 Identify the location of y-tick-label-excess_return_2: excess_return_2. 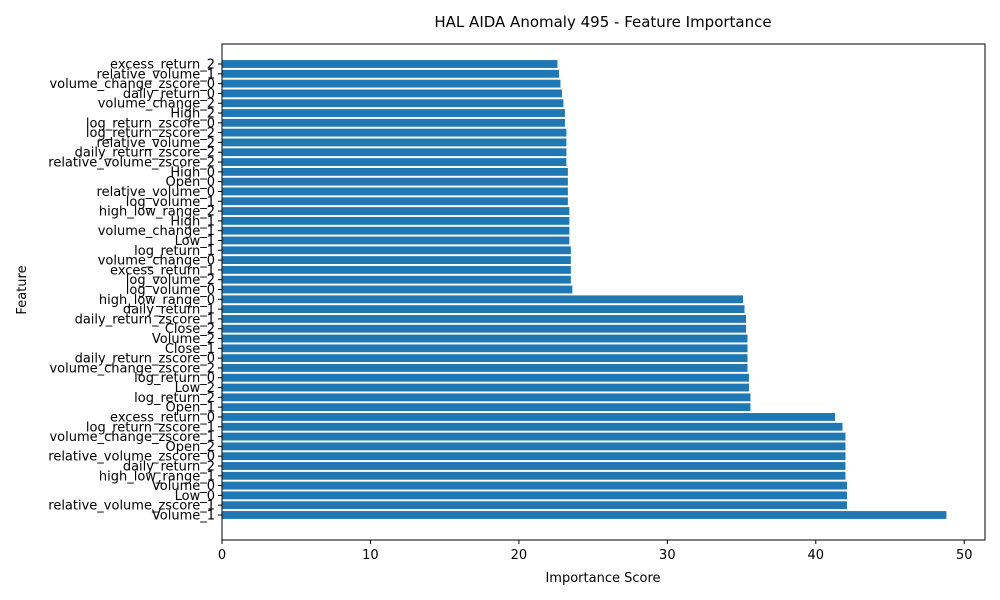
(162, 65).